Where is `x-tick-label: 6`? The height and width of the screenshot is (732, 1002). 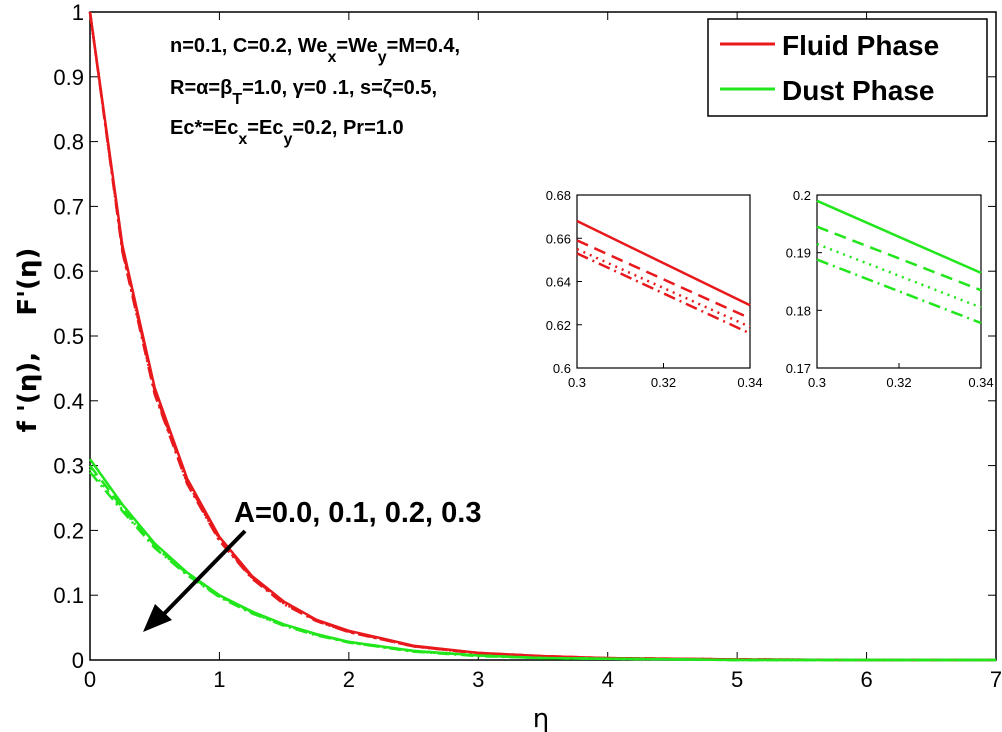 x-tick-label: 6 is located at coordinates (866, 679).